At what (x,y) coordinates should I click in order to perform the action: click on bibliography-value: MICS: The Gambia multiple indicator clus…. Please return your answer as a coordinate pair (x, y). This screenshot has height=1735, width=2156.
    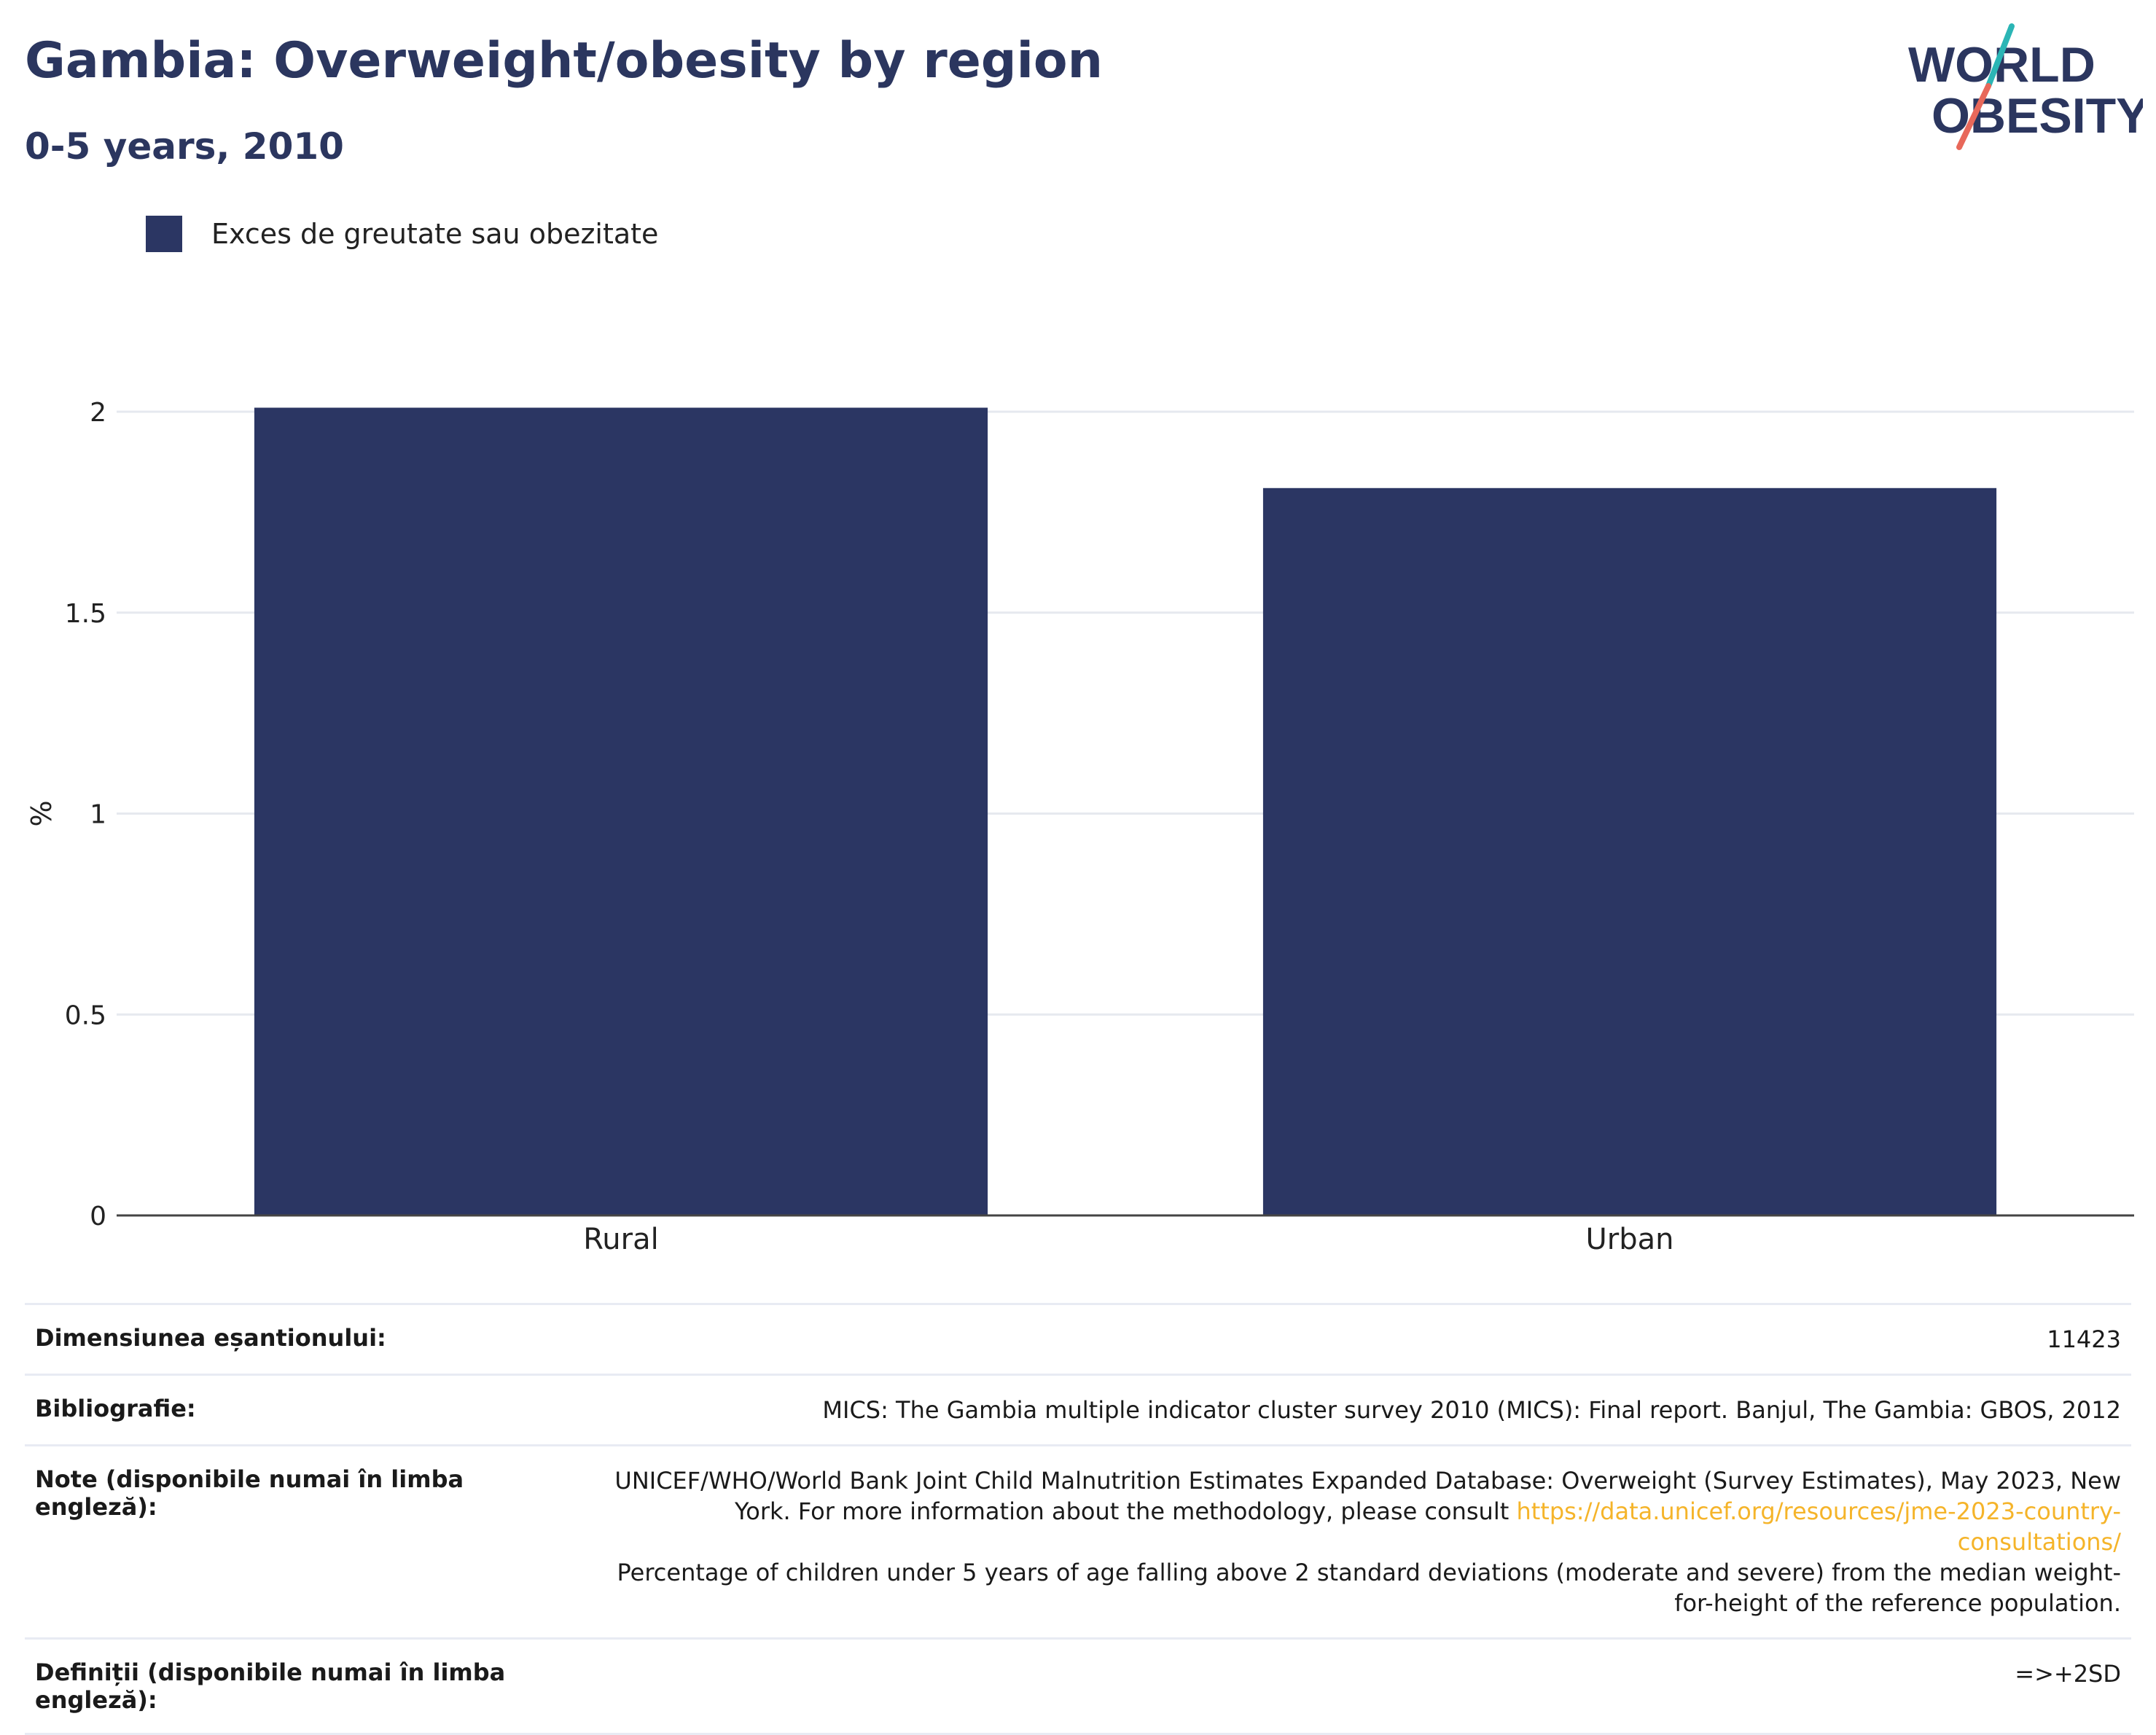
    Looking at the image, I should click on (1472, 1410).